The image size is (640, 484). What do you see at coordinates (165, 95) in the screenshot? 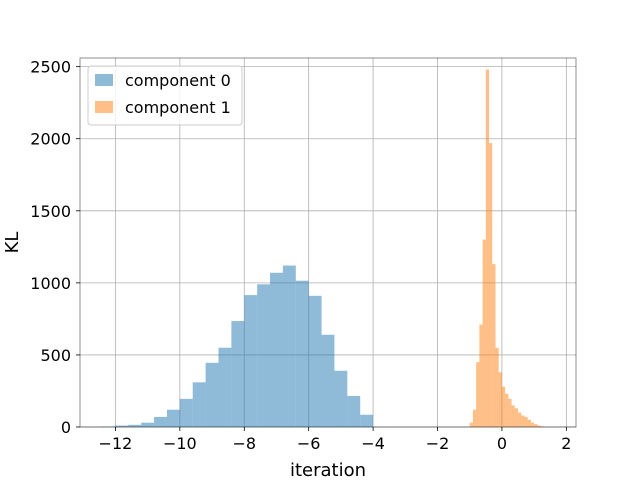
I see `legend: component 0 component 1` at bounding box center [165, 95].